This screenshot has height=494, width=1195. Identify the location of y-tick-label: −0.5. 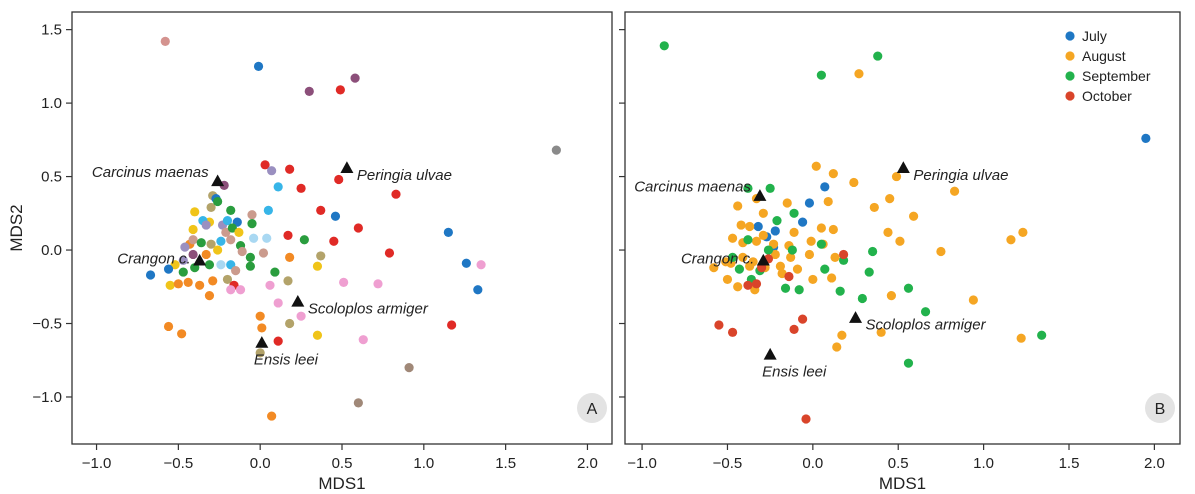
(47, 324).